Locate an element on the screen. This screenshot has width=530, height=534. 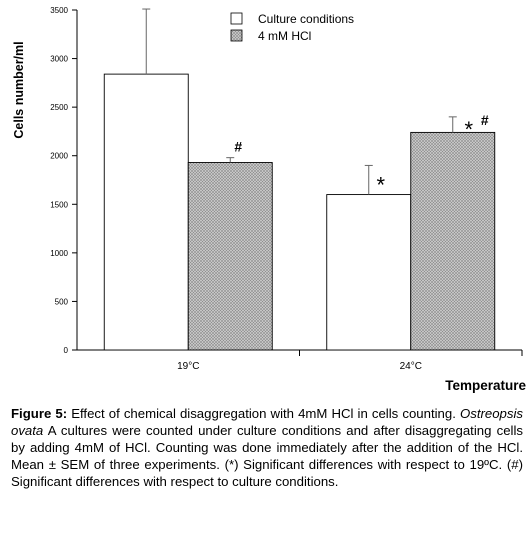
x-tick-label: 19°C is located at coordinates (188, 366).